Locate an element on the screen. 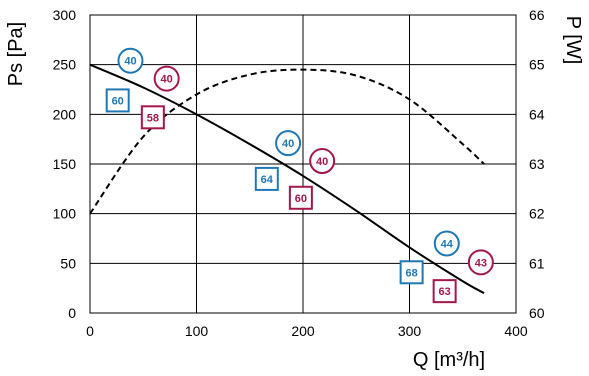 The height and width of the screenshot is (376, 589). y-axis-left-title: Ps [Pa] is located at coordinates (16, 54).